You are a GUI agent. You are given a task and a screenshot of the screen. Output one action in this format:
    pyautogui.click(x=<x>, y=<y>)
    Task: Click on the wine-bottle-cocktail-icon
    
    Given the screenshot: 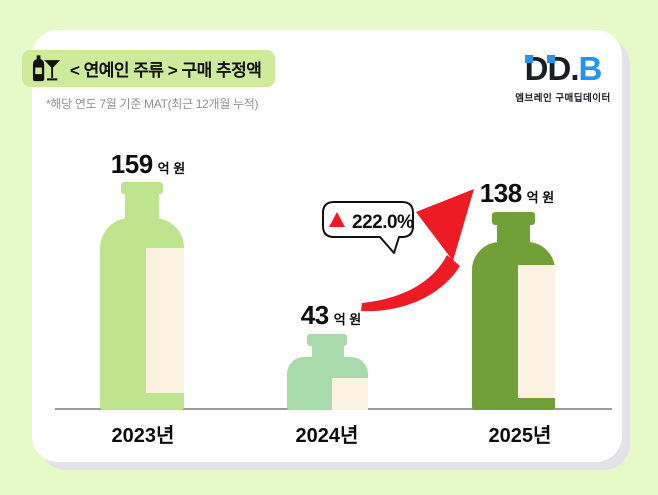 What is the action you would take?
    pyautogui.click(x=46, y=68)
    